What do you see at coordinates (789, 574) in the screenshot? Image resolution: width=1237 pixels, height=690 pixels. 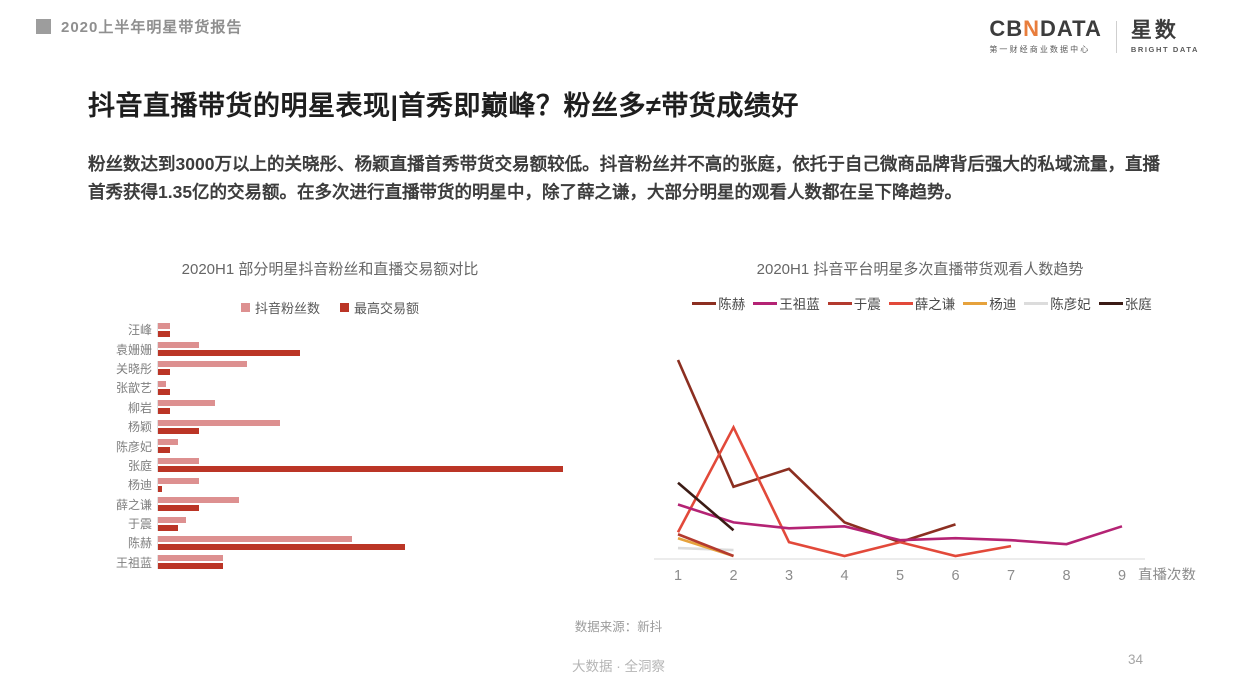 I see `x-tick-label: 3` at bounding box center [789, 574].